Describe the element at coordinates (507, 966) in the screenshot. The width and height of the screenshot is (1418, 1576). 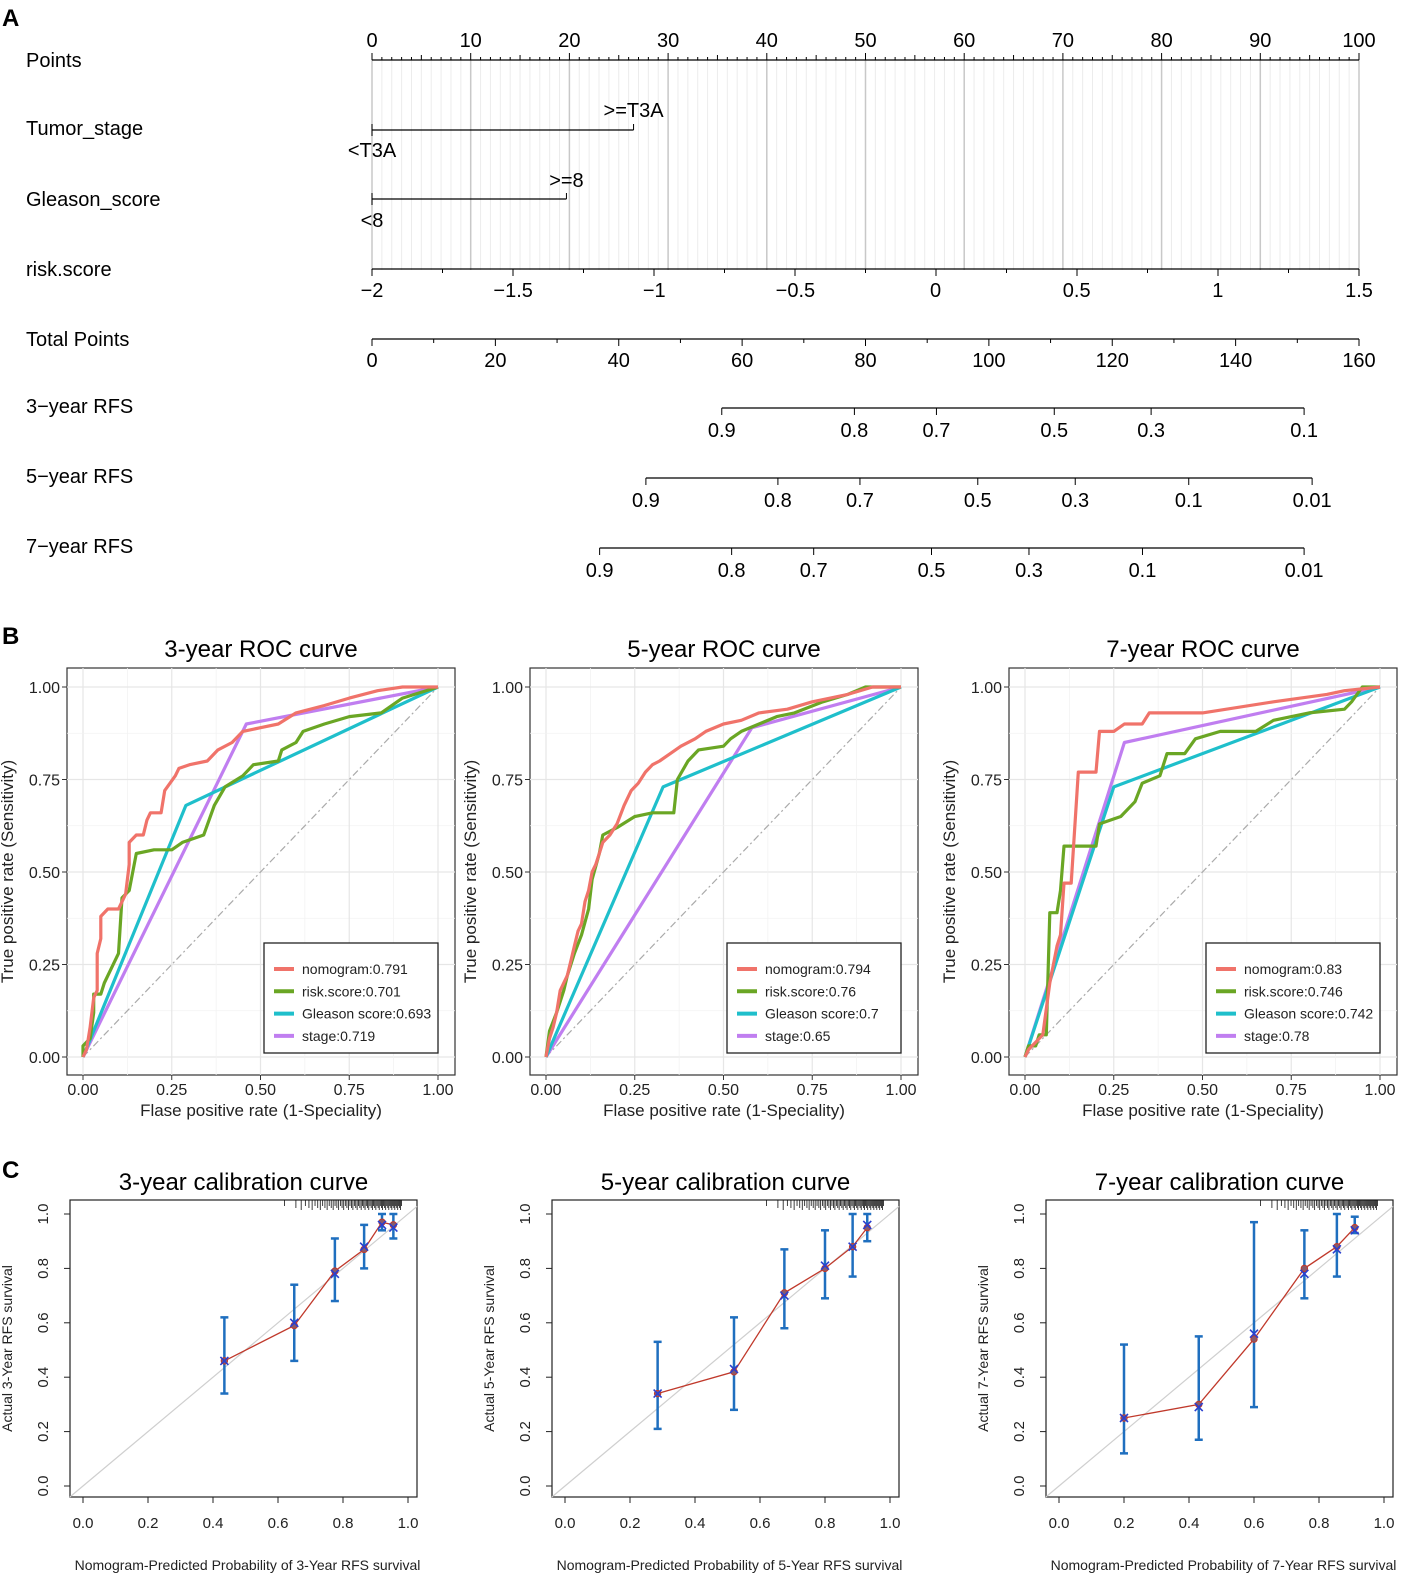
I see `y-tick-label: 0.25` at that location.